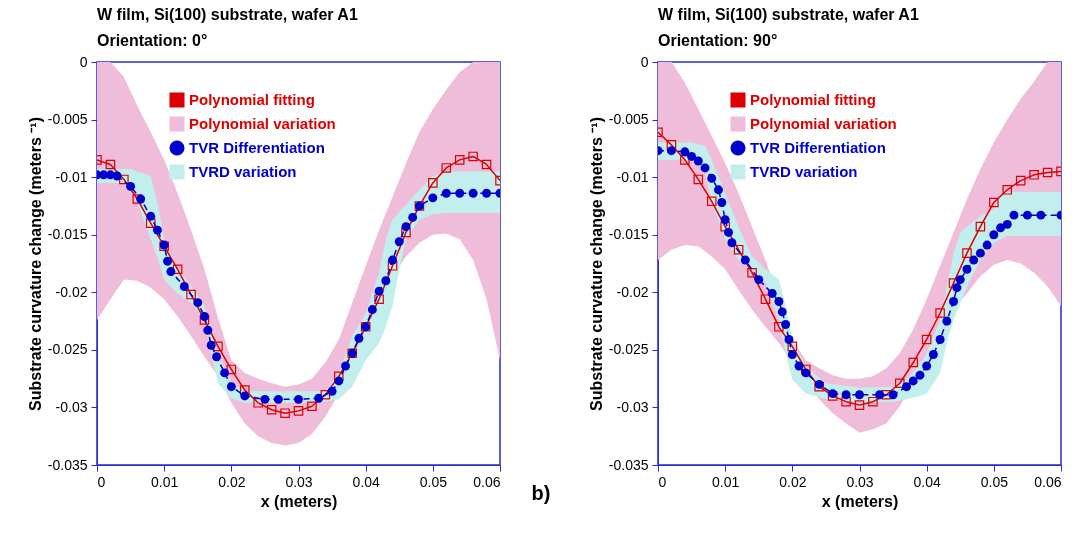 This screenshot has height=536, width=1082. What do you see at coordinates (67, 234) in the screenshot?
I see `y-tick-label: -0.015` at bounding box center [67, 234].